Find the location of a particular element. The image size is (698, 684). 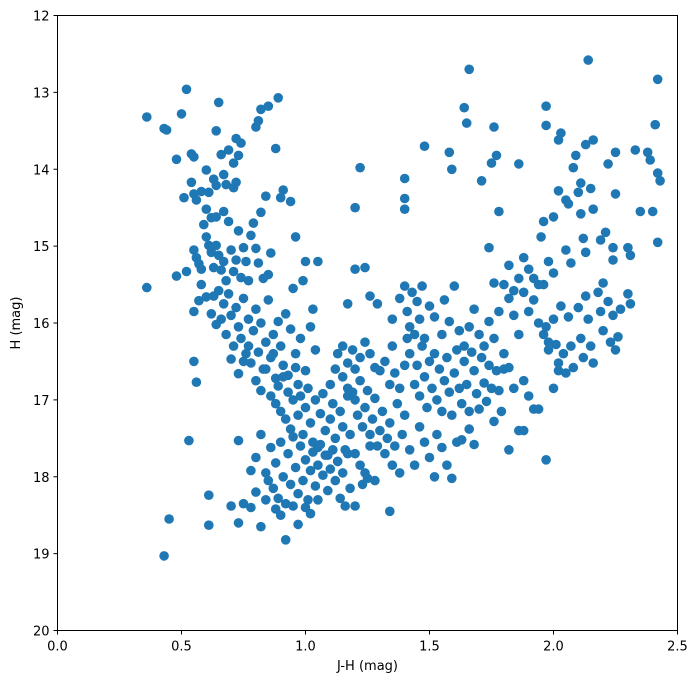

x-axis-label: J-H (mag) is located at coordinates (367, 666).